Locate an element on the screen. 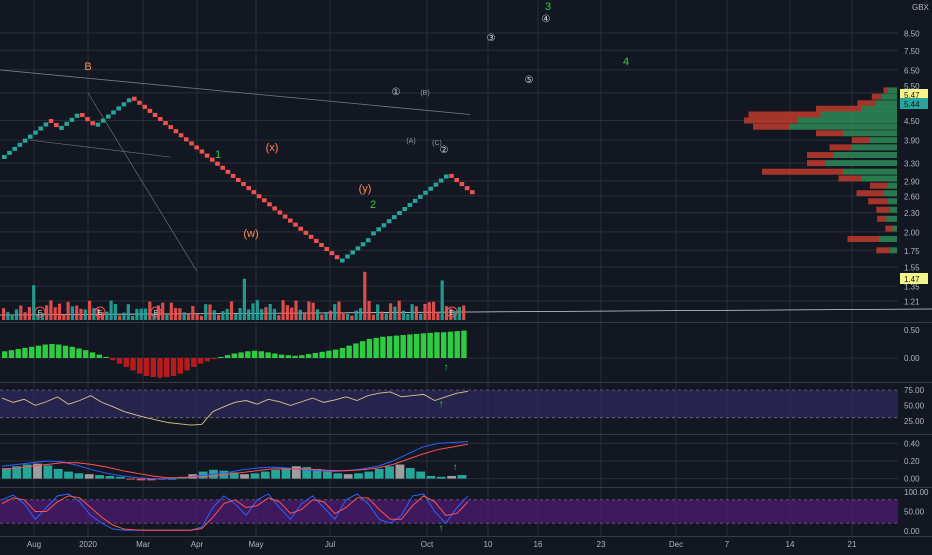  x-tick-label: Dec is located at coordinates (676, 544).